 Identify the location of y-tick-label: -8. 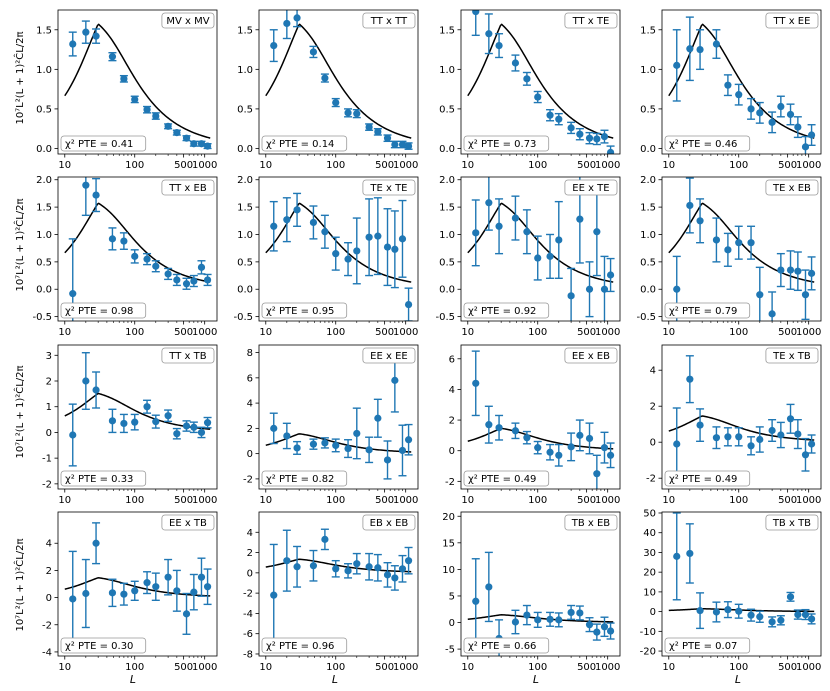
(248, 654).